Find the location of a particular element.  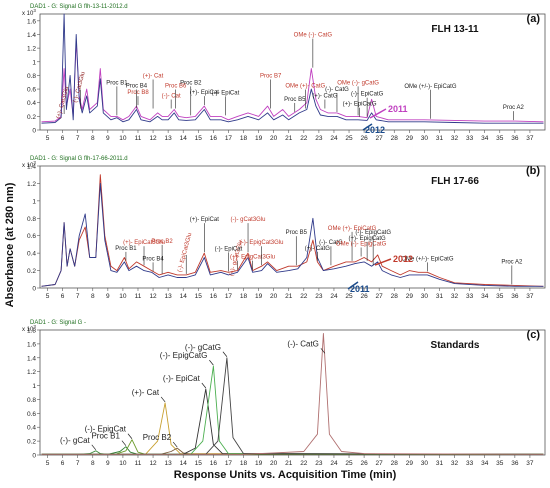

x-tick-label: 10 is located at coordinates (123, 296).